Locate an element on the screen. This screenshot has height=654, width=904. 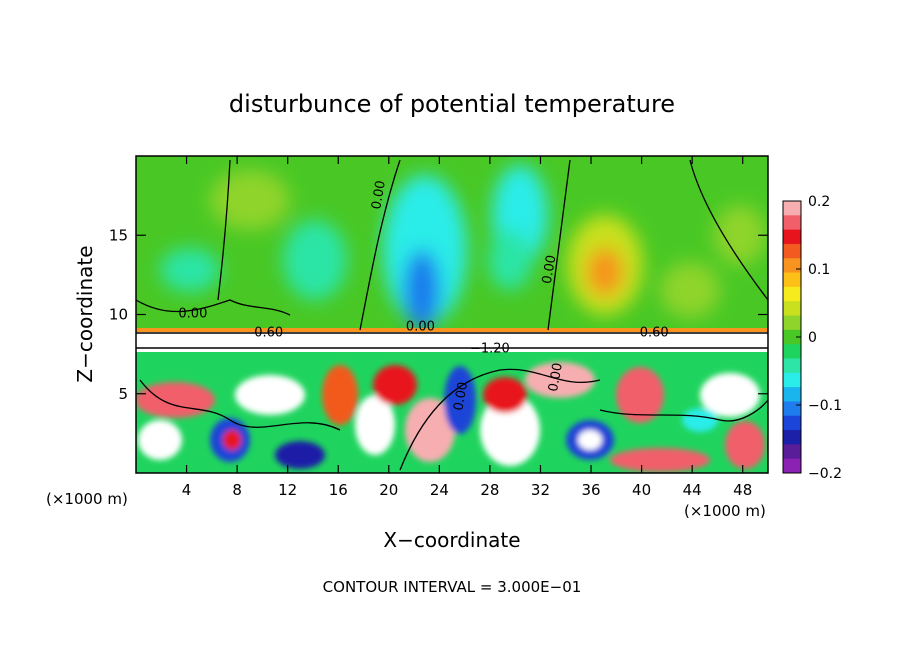
chart-title: disturbunce of potential temperature is located at coordinates (452, 104).